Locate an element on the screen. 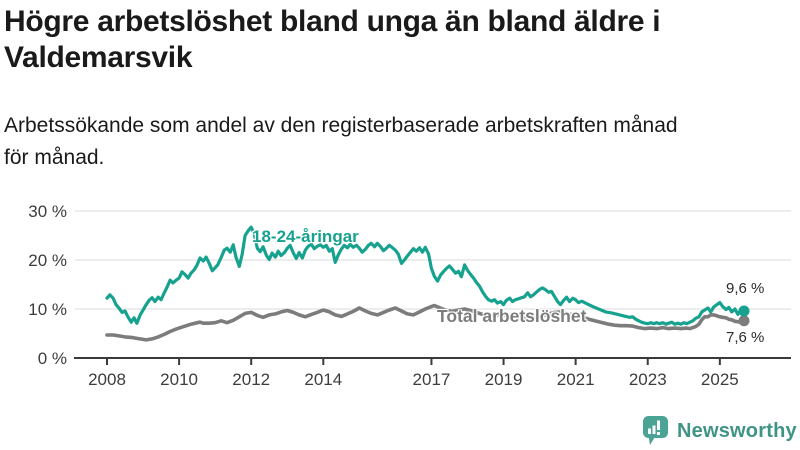  x-tick-label-2023: 2023 is located at coordinates (648, 379).